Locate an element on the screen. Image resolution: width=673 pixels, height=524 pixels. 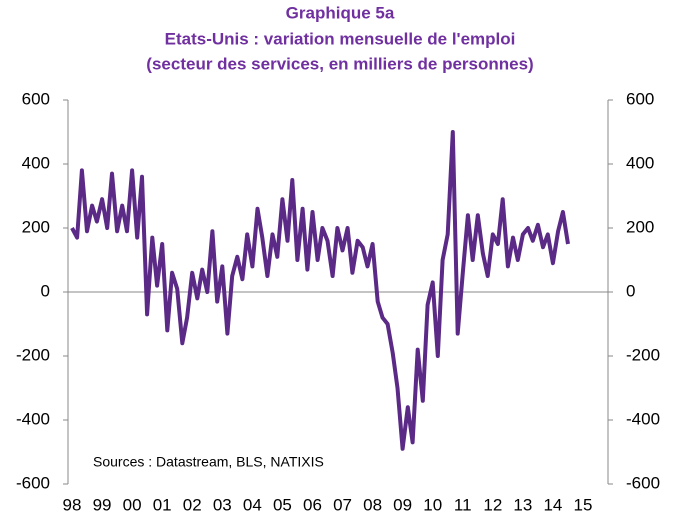
chart-title: Graphique 5a is located at coordinates (340, 12).